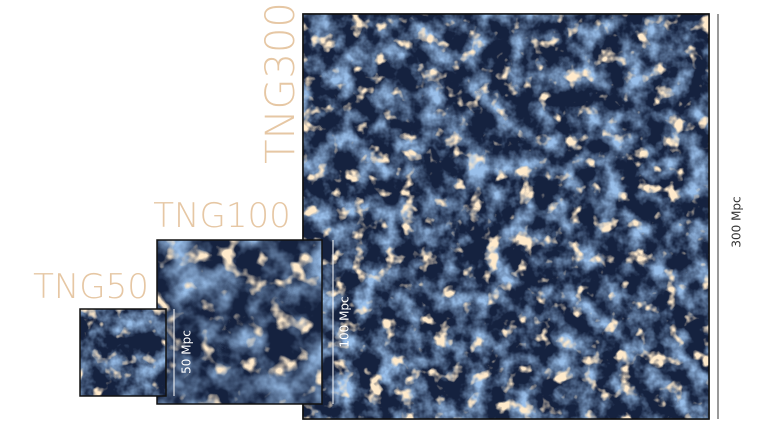 The height and width of the screenshot is (432, 768). What do you see at coordinates (187, 352) in the screenshot?
I see `scale-label: 50 Mpc` at bounding box center [187, 352].